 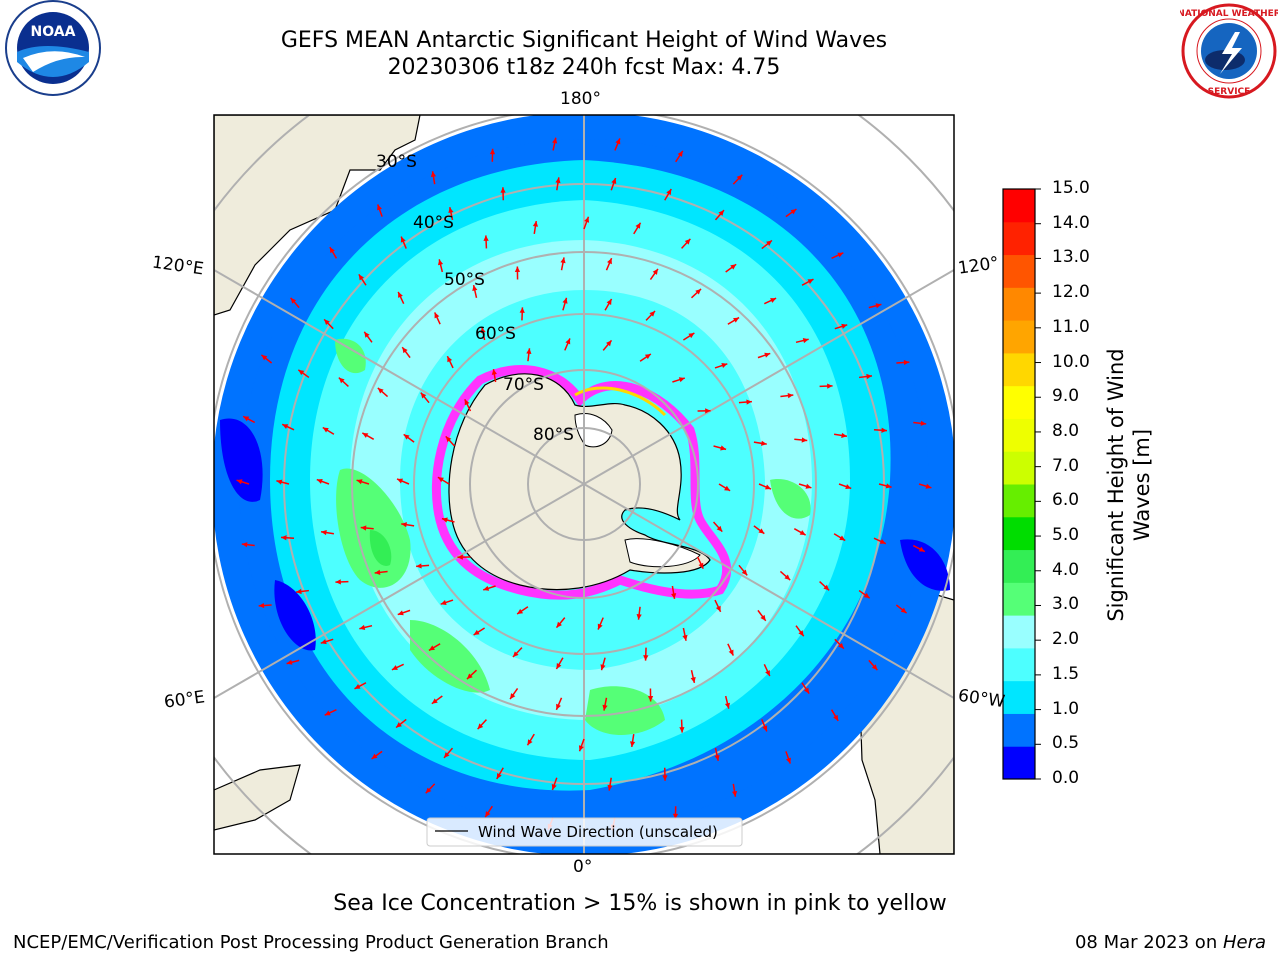 What do you see at coordinates (1066, 673) in the screenshot?
I see `colorbar-tick-label: 1.5` at bounding box center [1066, 673].